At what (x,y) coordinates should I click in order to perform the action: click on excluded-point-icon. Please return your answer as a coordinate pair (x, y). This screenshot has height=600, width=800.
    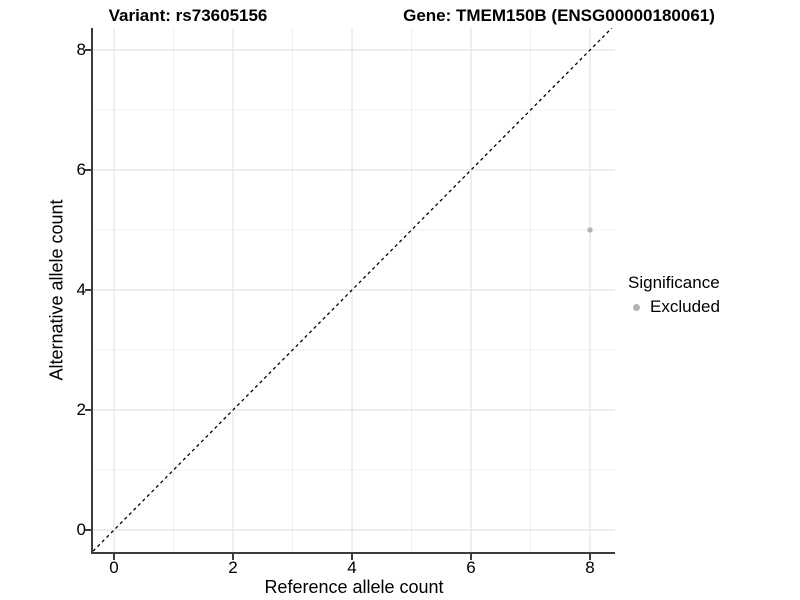
    Looking at the image, I should click on (636, 307).